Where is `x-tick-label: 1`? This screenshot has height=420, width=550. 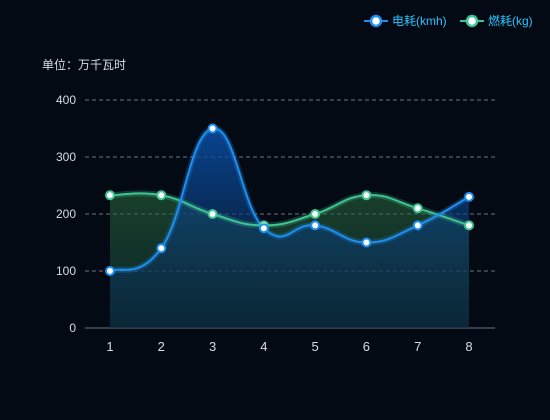 x-tick-label: 1 is located at coordinates (109, 346).